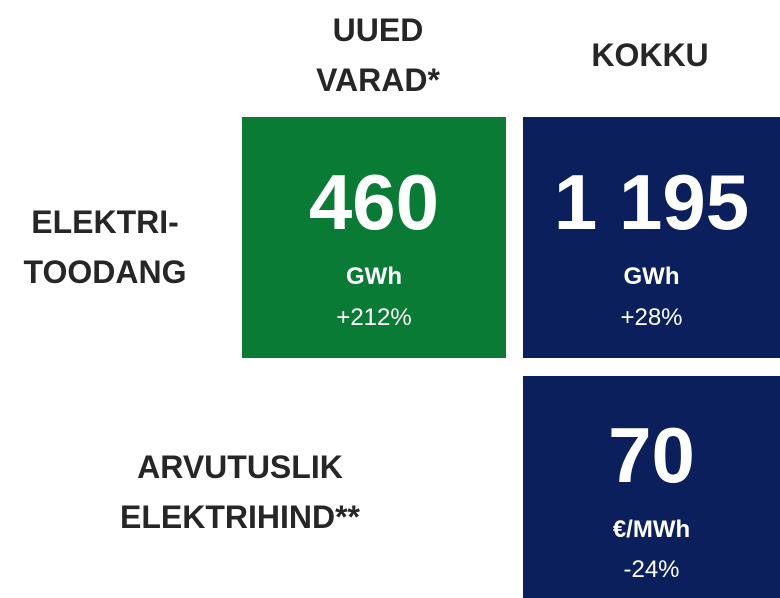 Image resolution: width=780 pixels, height=598 pixels. What do you see at coordinates (651, 455) in the screenshot?
I see `value: 70` at bounding box center [651, 455].